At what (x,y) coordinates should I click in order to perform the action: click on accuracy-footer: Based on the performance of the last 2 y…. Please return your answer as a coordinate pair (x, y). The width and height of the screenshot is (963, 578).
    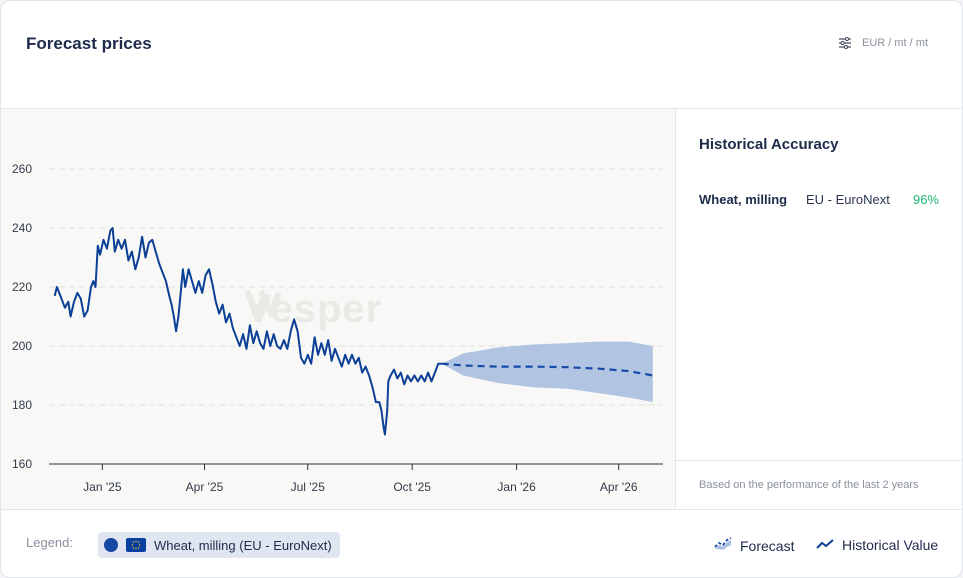
    Looking at the image, I should click on (819, 484).